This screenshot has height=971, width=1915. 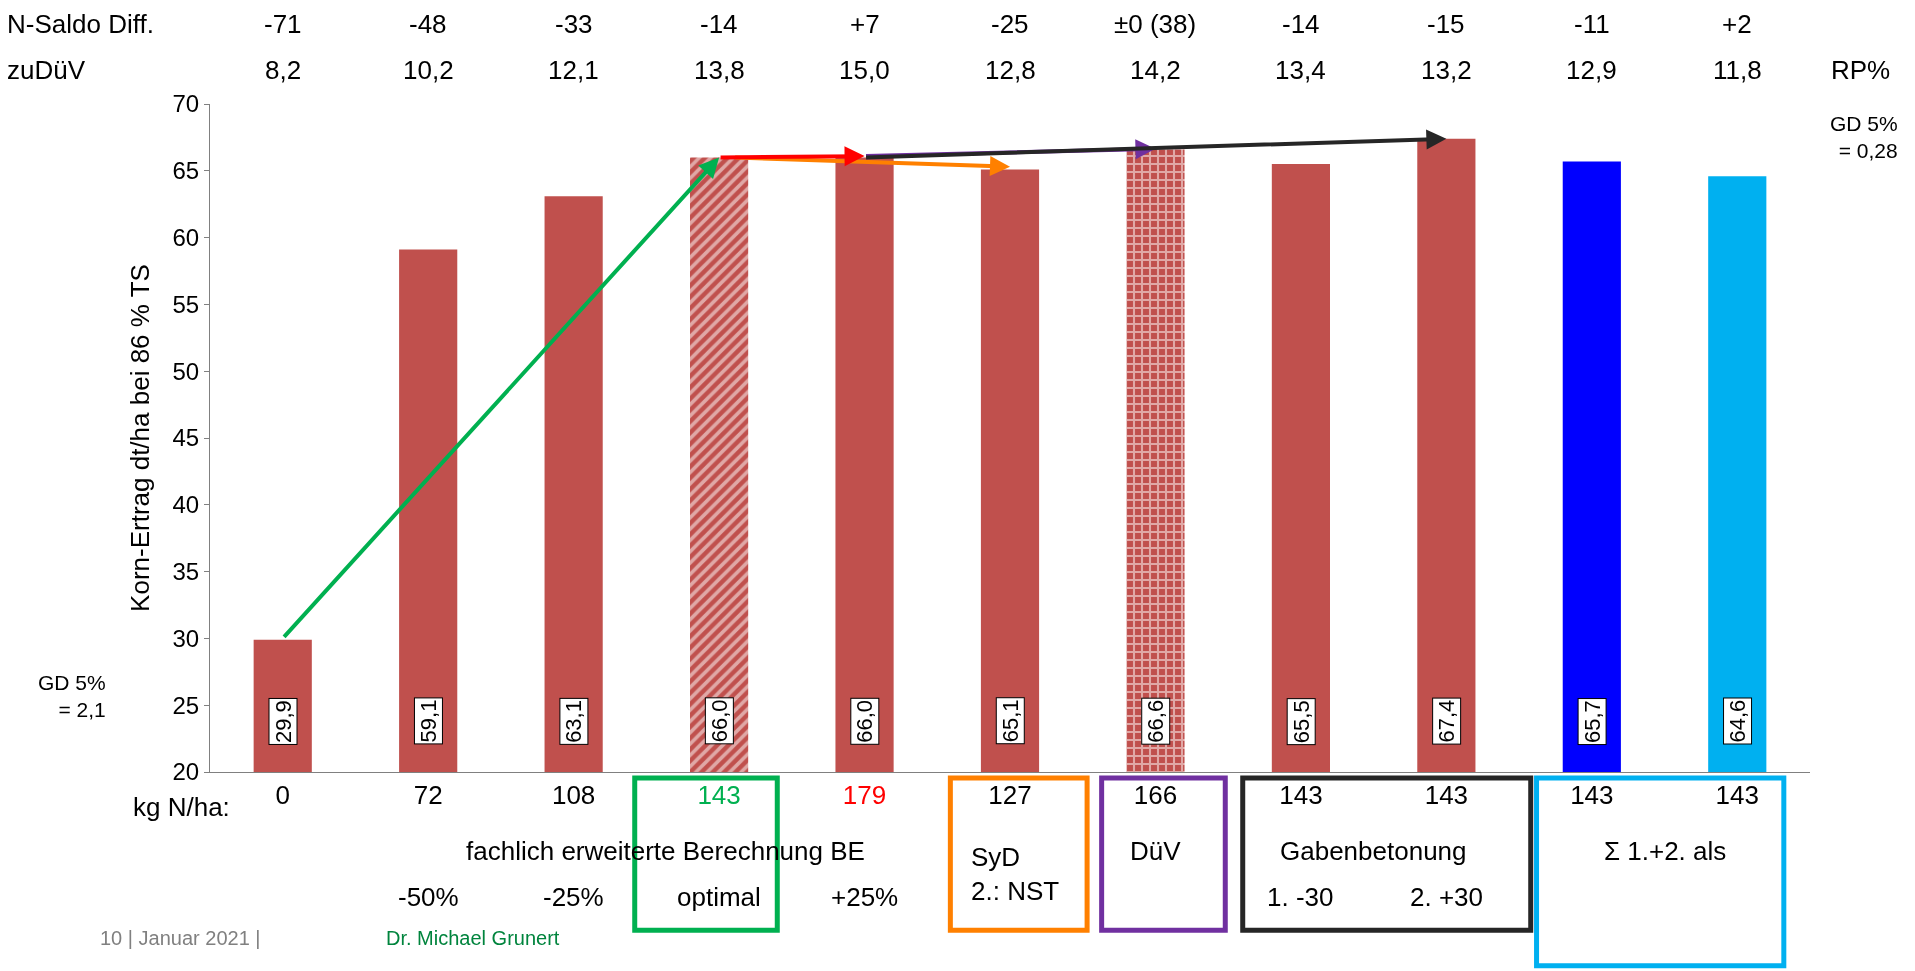 What do you see at coordinates (865, 24) in the screenshot?
I see `text: +7` at bounding box center [865, 24].